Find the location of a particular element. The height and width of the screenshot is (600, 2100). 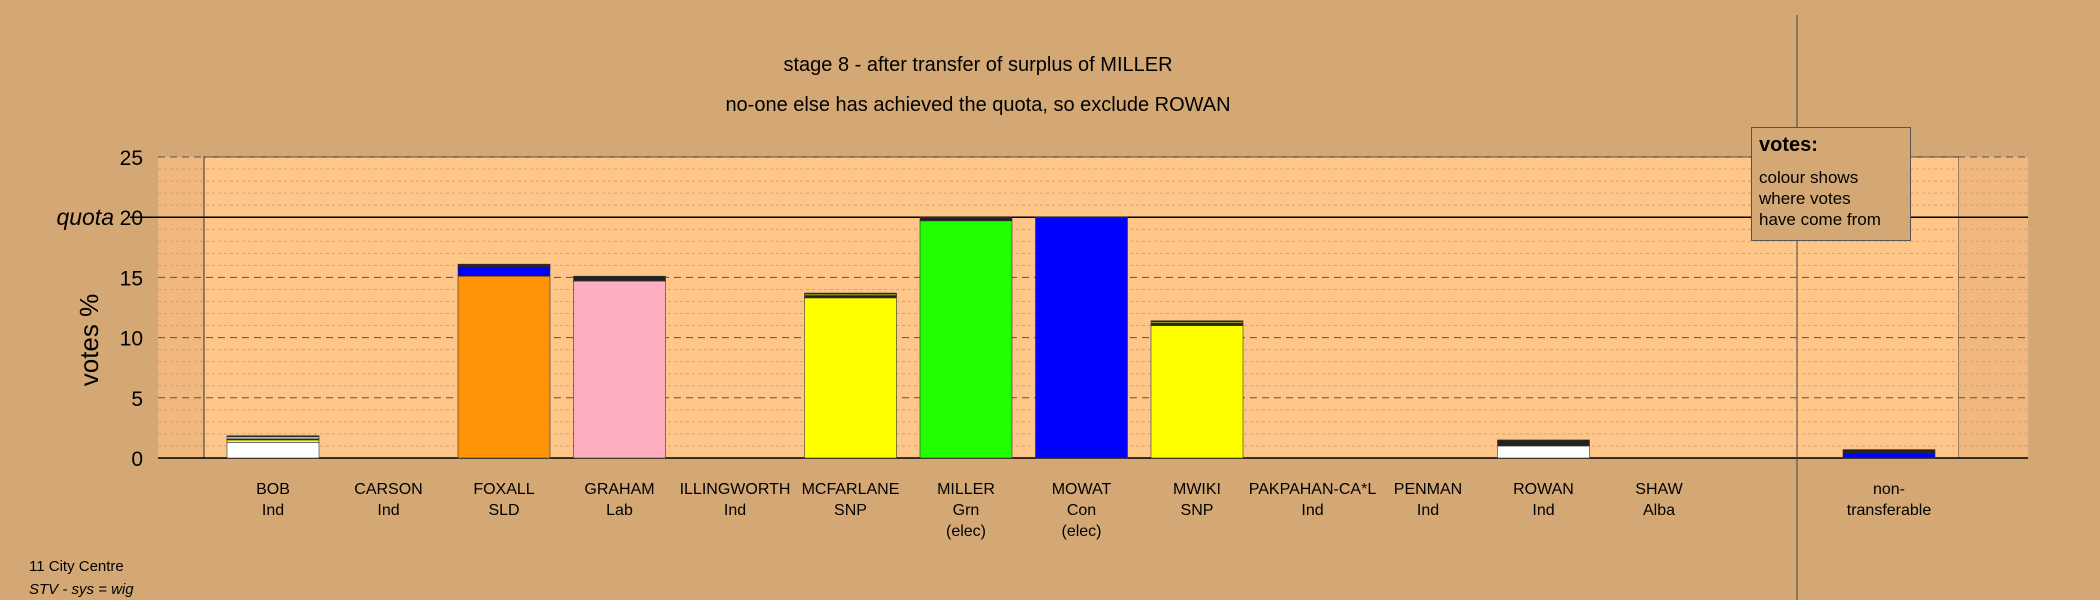

candidate-name-label: FOXALL is located at coordinates (503, 489).